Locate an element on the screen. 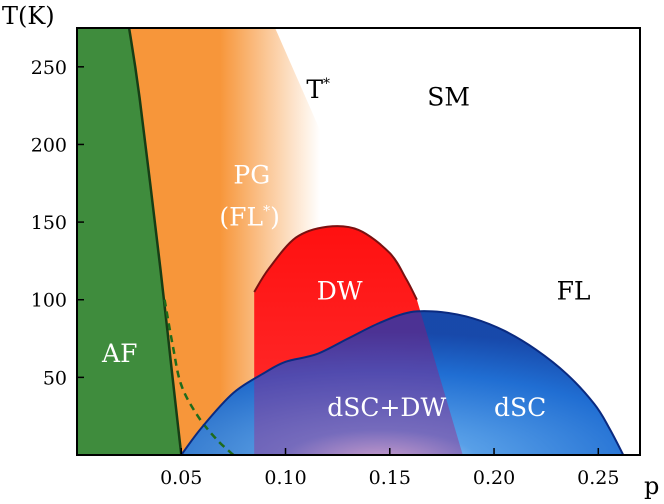 This screenshot has height=504, width=664. y-tick-label: 200 is located at coordinates (49, 145).